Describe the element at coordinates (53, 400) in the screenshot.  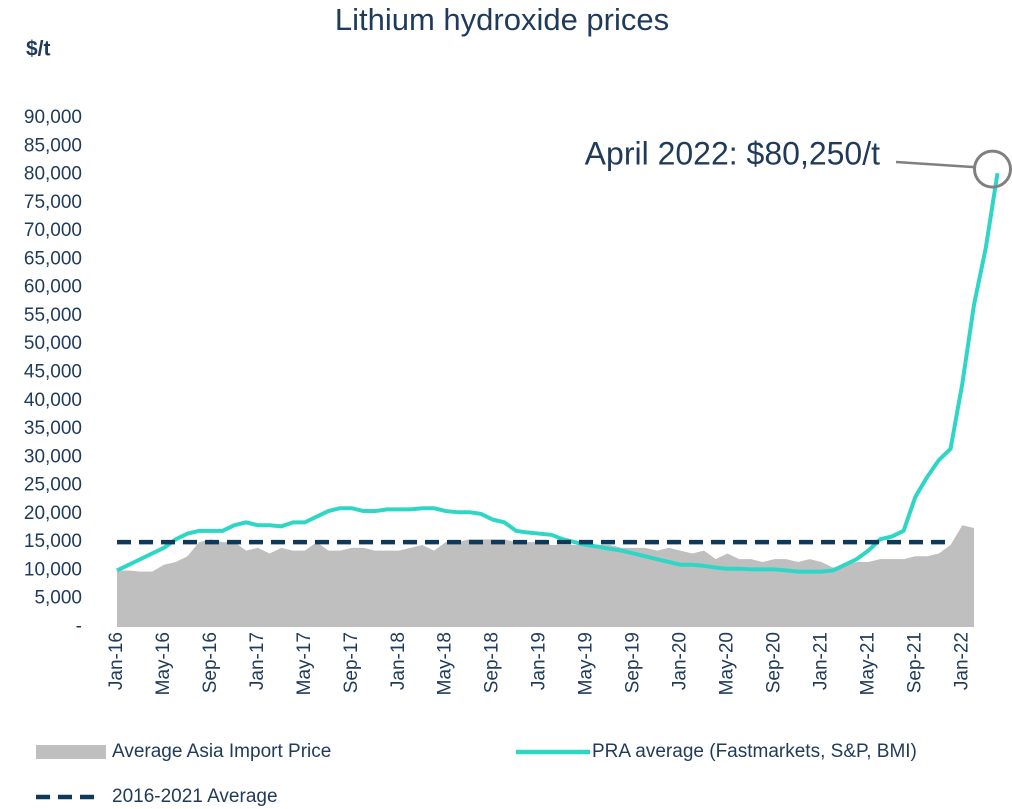
I see `y-tick-label: 40,000` at that location.